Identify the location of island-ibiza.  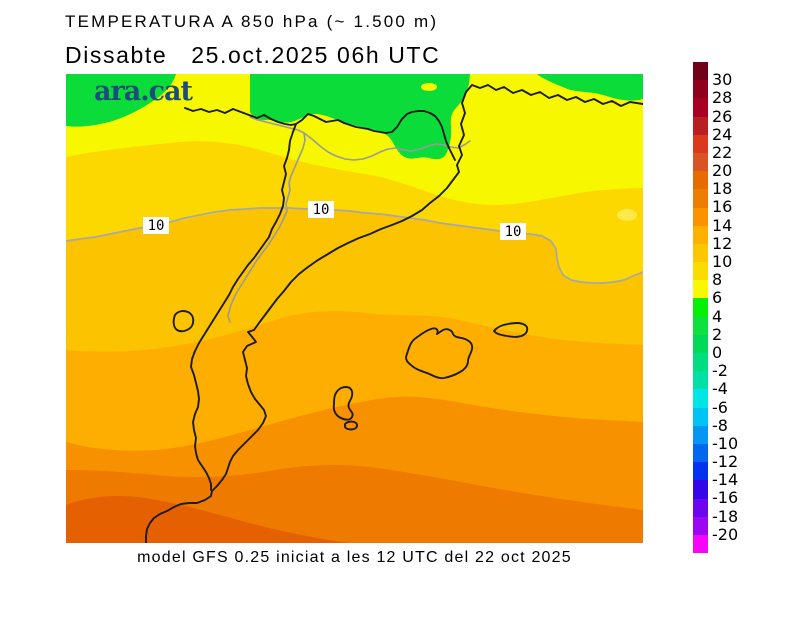
(343, 403).